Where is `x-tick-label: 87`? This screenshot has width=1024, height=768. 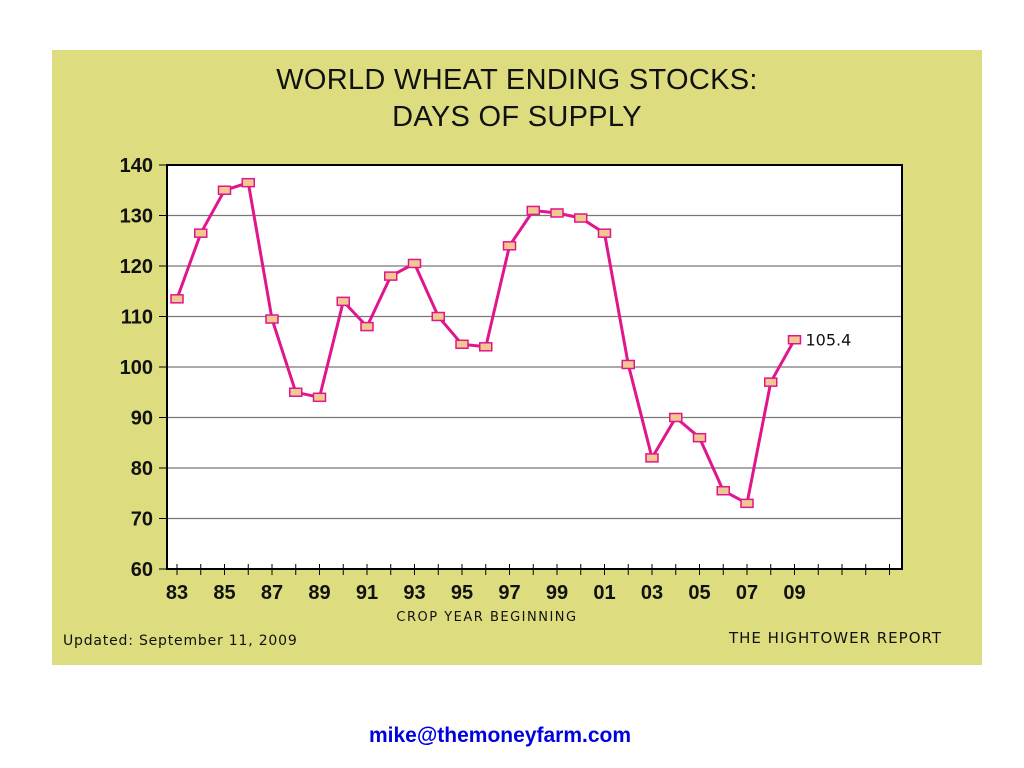 x-tick-label: 87 is located at coordinates (272, 593).